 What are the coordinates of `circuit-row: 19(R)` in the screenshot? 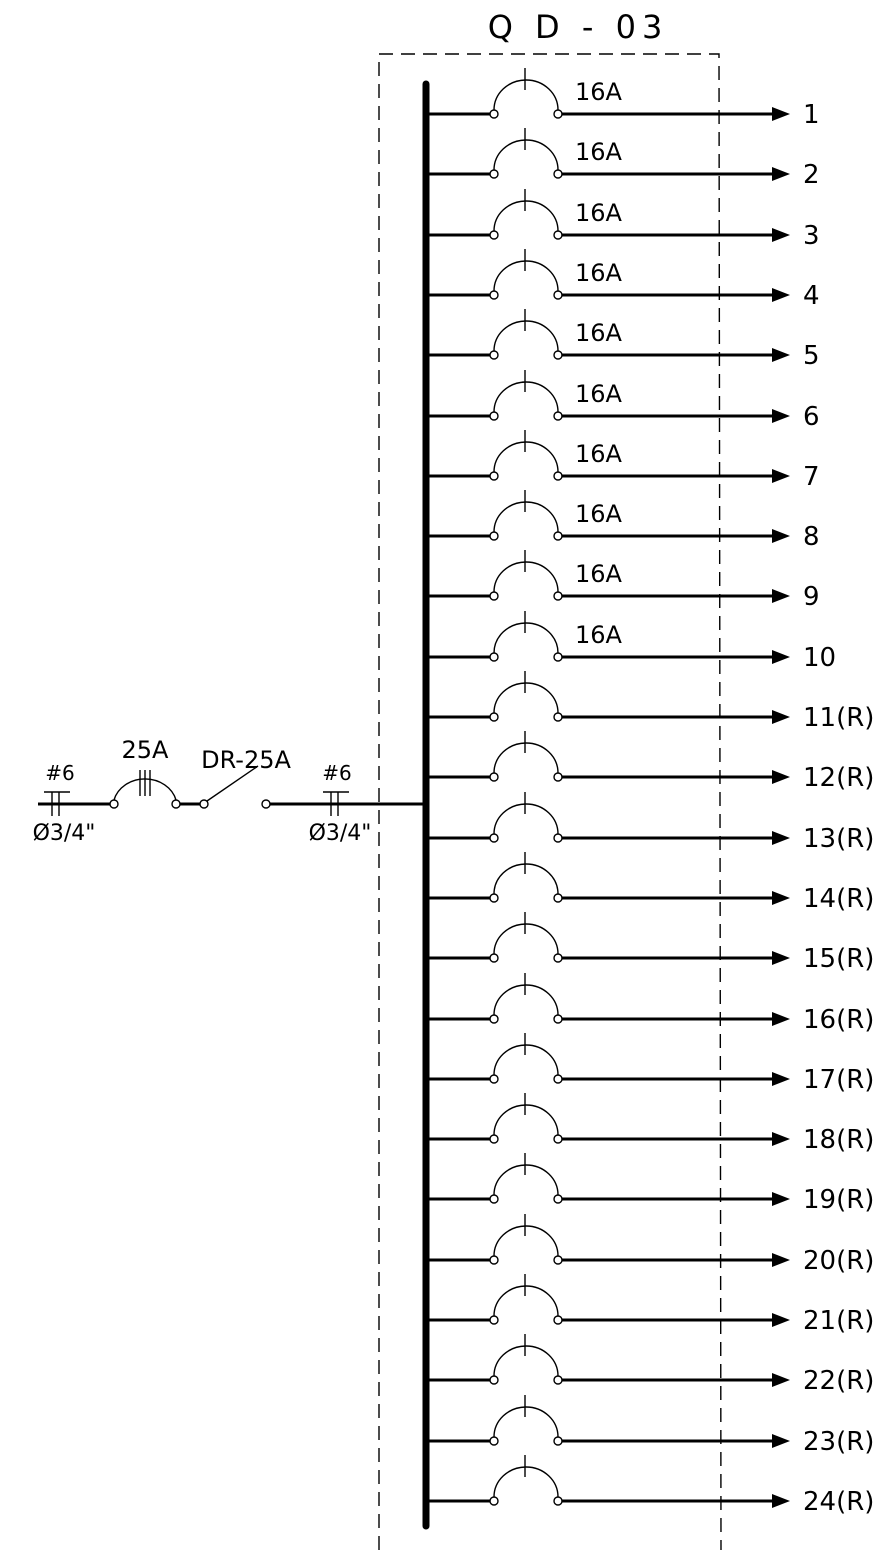 It's located at (650, 1184).